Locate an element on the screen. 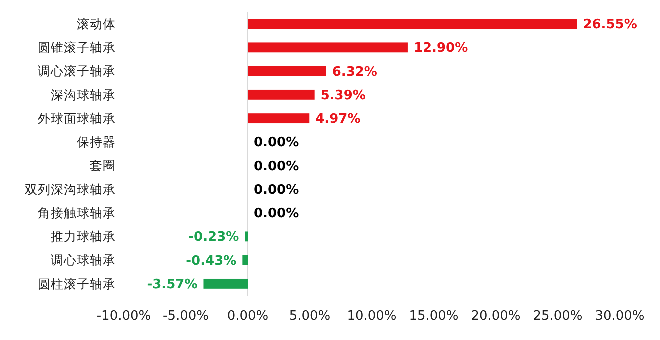  data-label: 6.32% is located at coordinates (355, 72).